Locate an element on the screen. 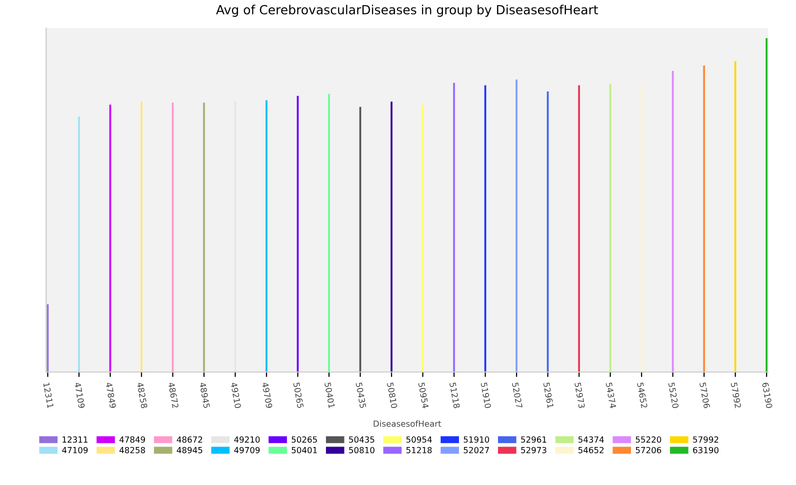 This screenshot has width=796, height=485. legend-label: 57206 is located at coordinates (649, 450).